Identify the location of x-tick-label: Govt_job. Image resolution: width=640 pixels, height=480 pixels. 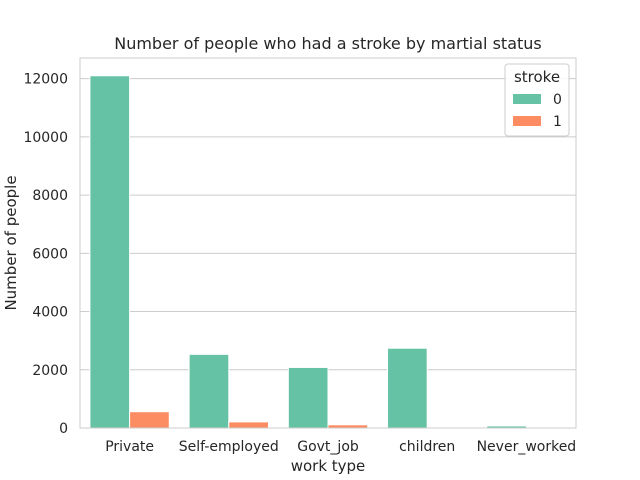
(328, 447).